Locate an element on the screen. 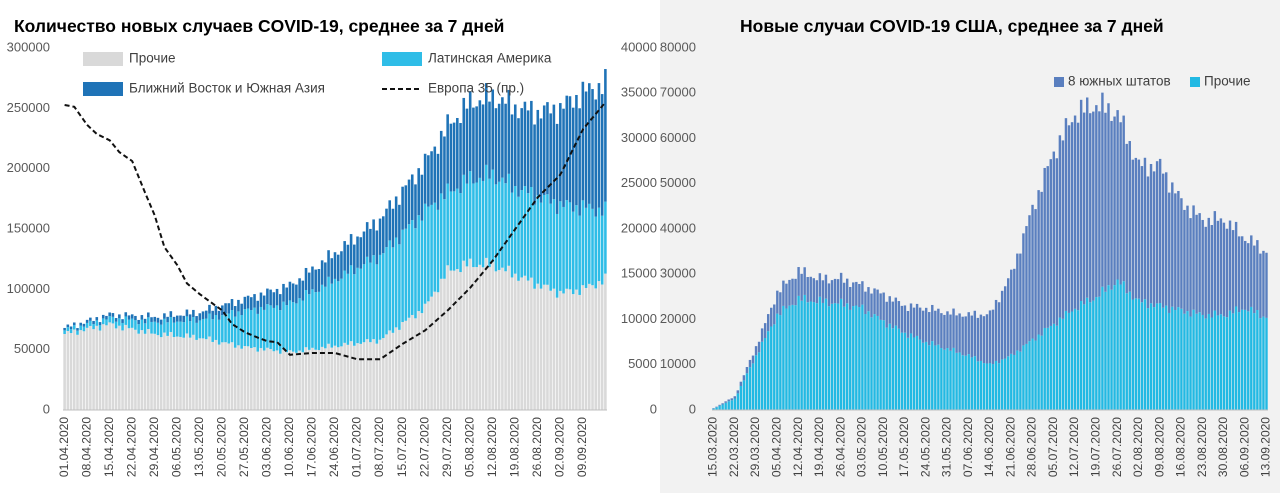 The height and width of the screenshot is (493, 1280). legend-swatch-us_south is located at coordinates (1059, 82).